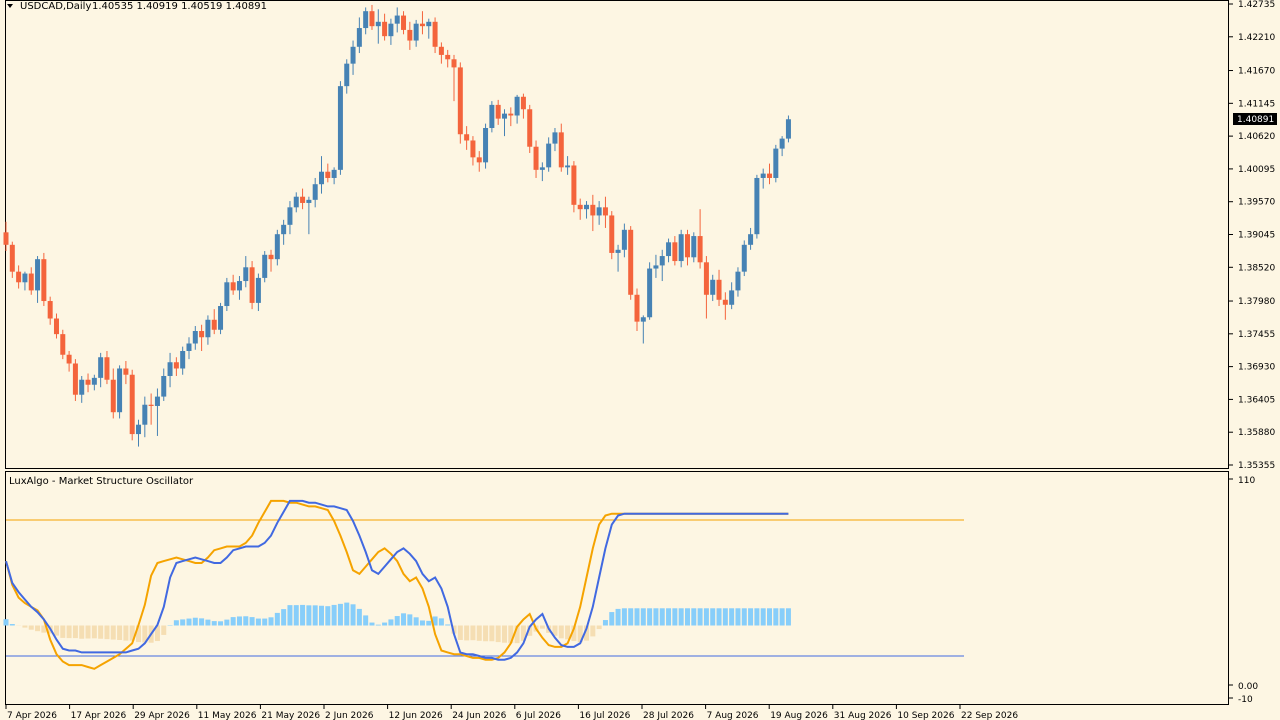 This screenshot has height=720, width=1280. What do you see at coordinates (1256, 268) in the screenshot?
I see `price-tick-label: 1.38520` at bounding box center [1256, 268].